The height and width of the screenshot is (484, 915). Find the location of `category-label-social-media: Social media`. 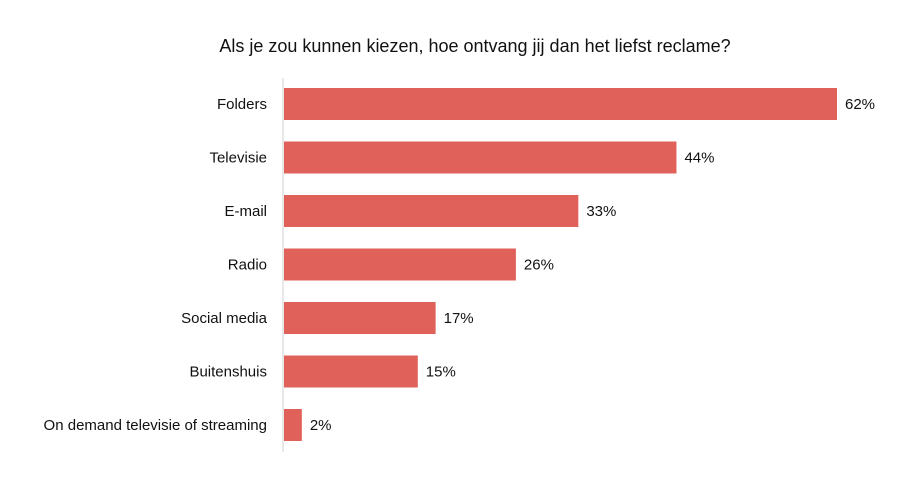

category-label-social-media: Social media is located at coordinates (224, 318).